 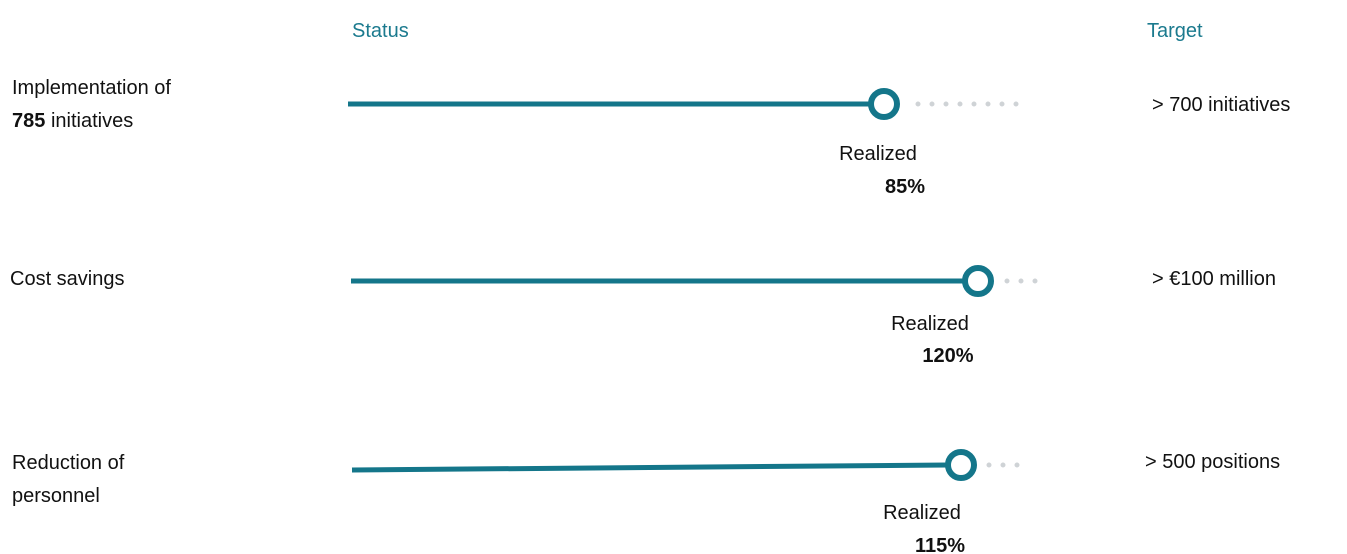 I want to click on status-value: 115%, so click(x=940, y=544).